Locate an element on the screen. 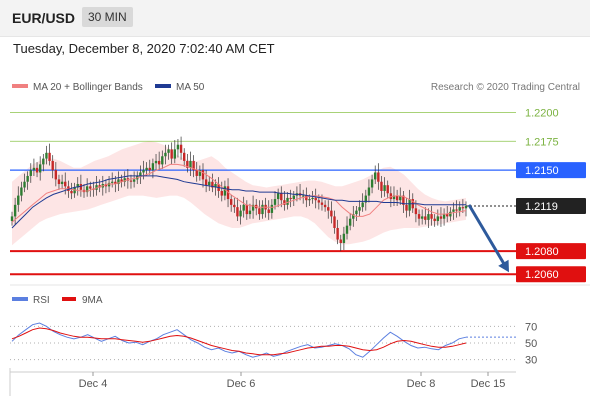 The height and width of the screenshot is (400, 590). legend-rsi-swatch is located at coordinates (20, 299).